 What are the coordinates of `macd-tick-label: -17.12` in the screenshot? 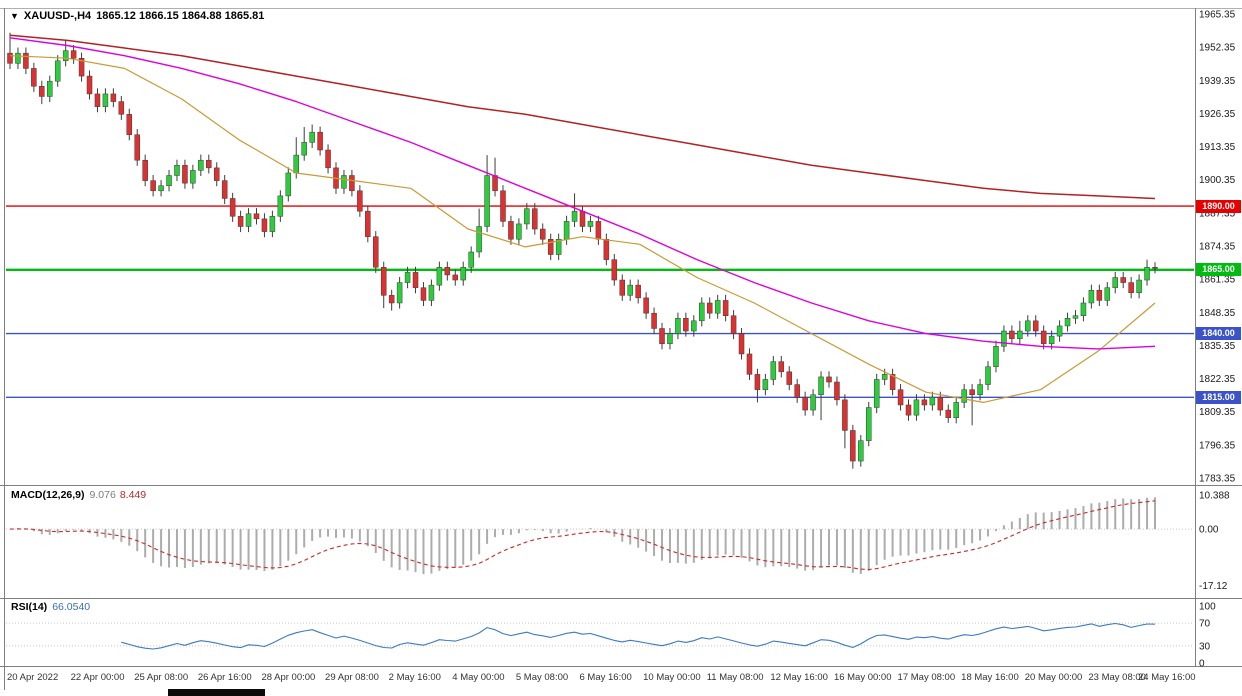 It's located at (1213, 586).